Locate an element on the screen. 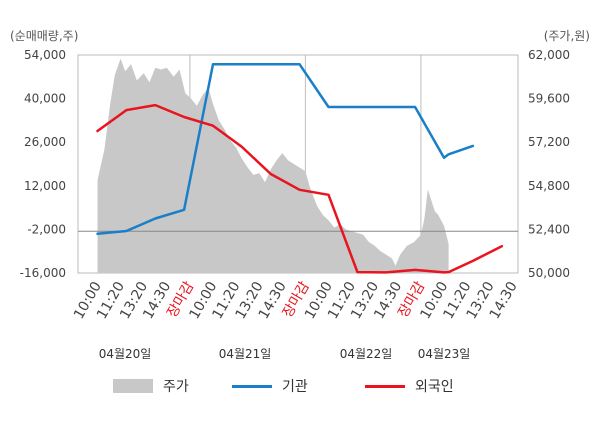 Image resolution: width=600 pixels, height=428 pixels. day-label: 04월23일 is located at coordinates (444, 354).